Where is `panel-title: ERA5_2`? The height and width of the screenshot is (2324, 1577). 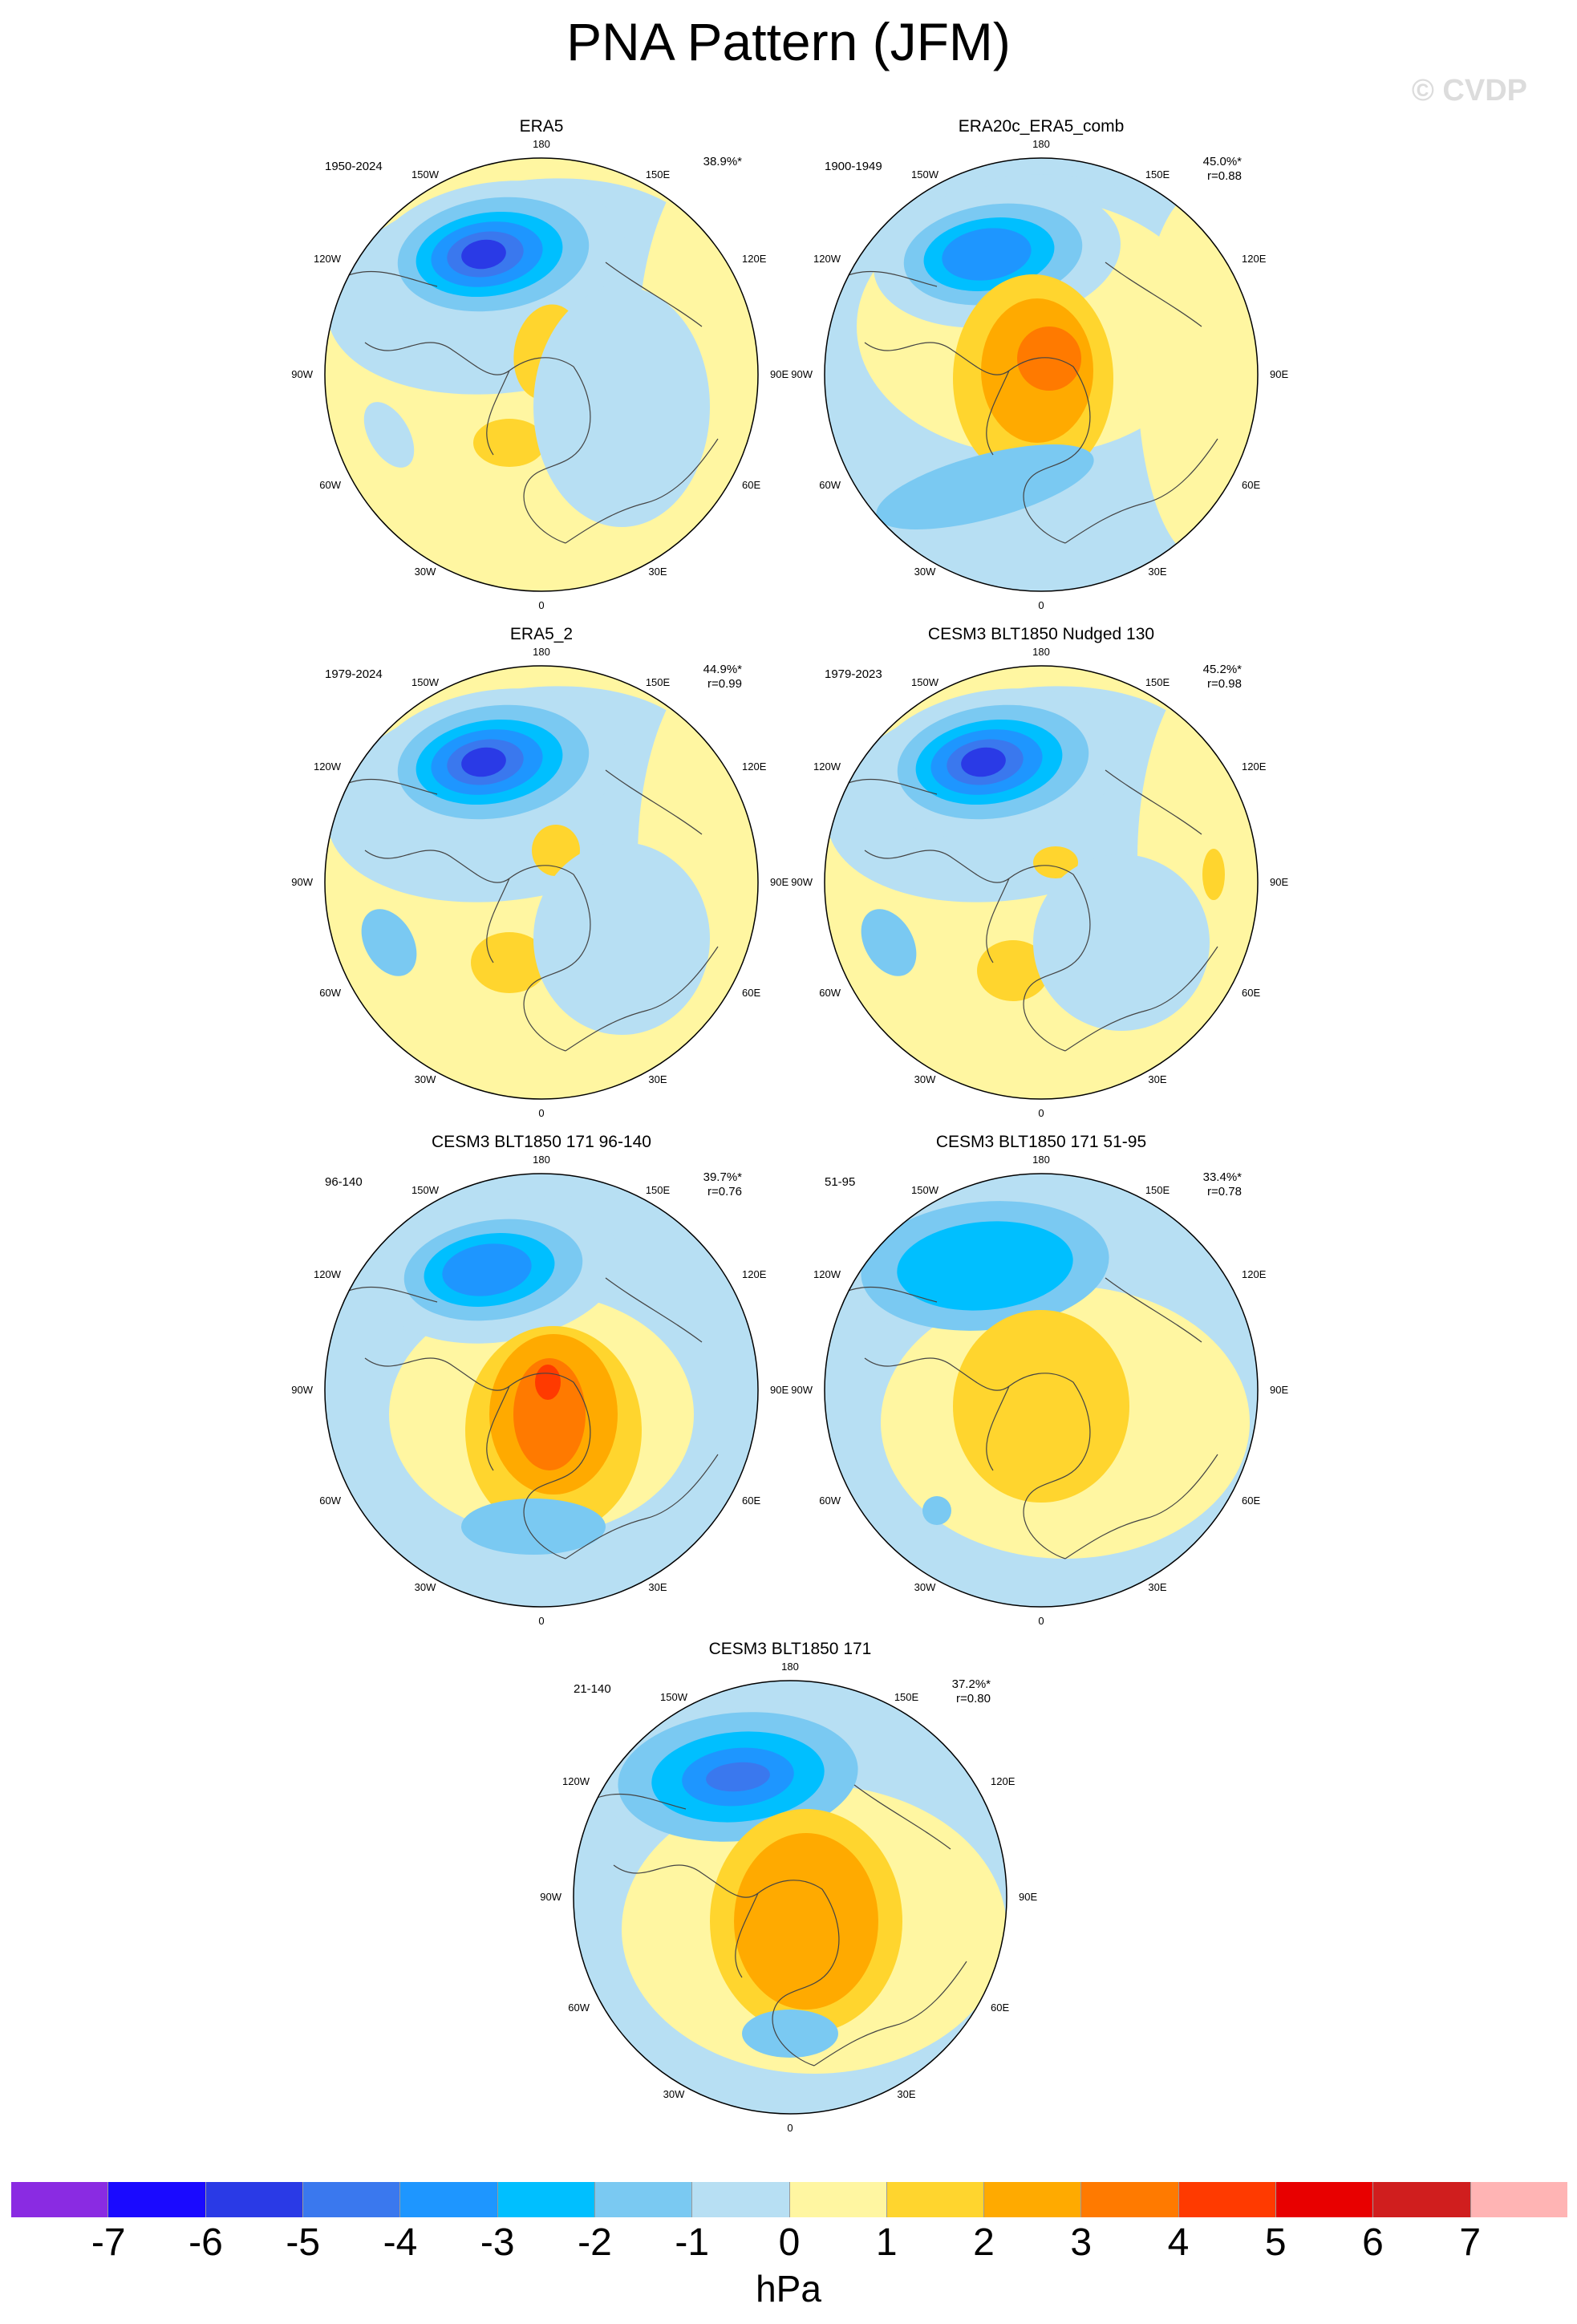 panel-title: ERA5_2 is located at coordinates (541, 634).